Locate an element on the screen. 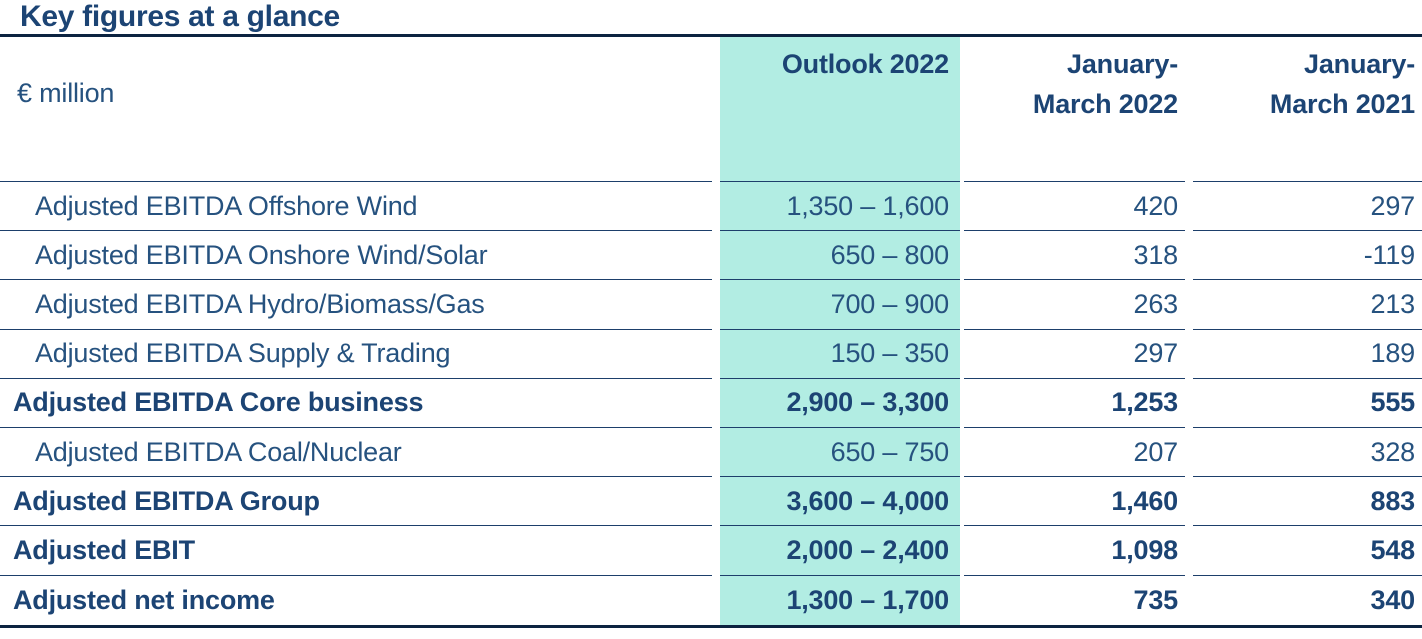  row-label: Adjusted EBIT is located at coordinates (356, 551).